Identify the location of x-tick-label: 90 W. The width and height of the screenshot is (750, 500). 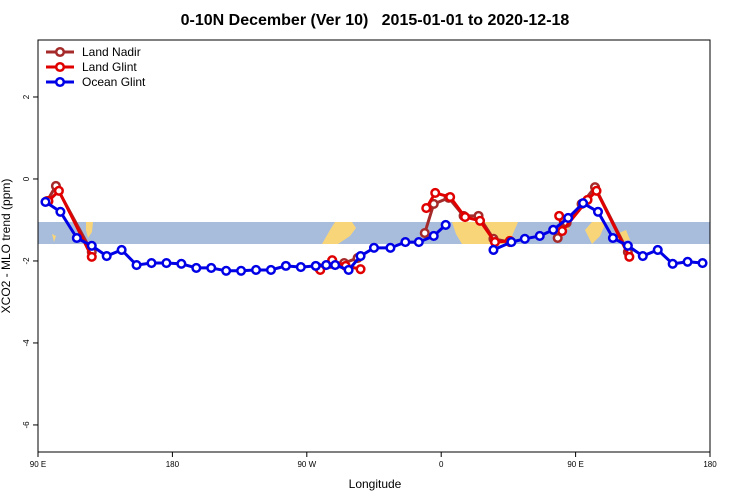
(306, 464).